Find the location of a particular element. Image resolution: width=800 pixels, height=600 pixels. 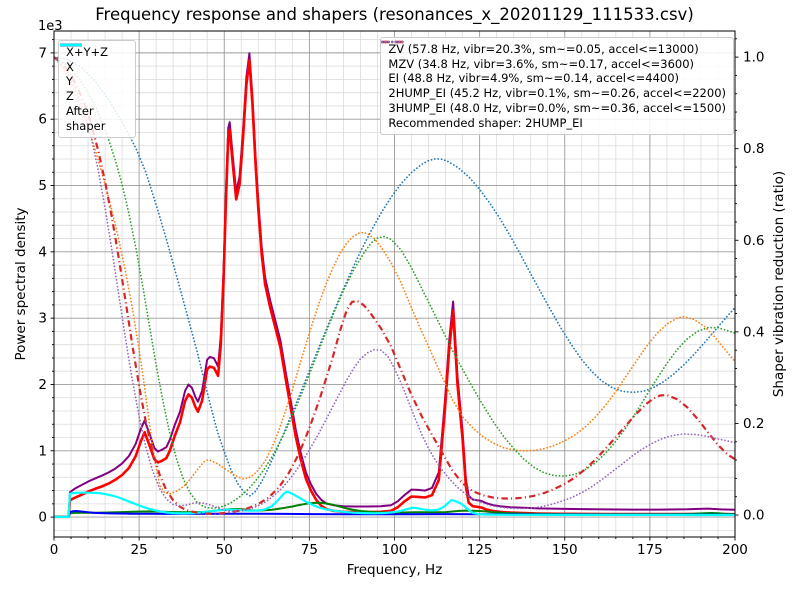

y-left-tick-label: 7 is located at coordinates (42, 53).